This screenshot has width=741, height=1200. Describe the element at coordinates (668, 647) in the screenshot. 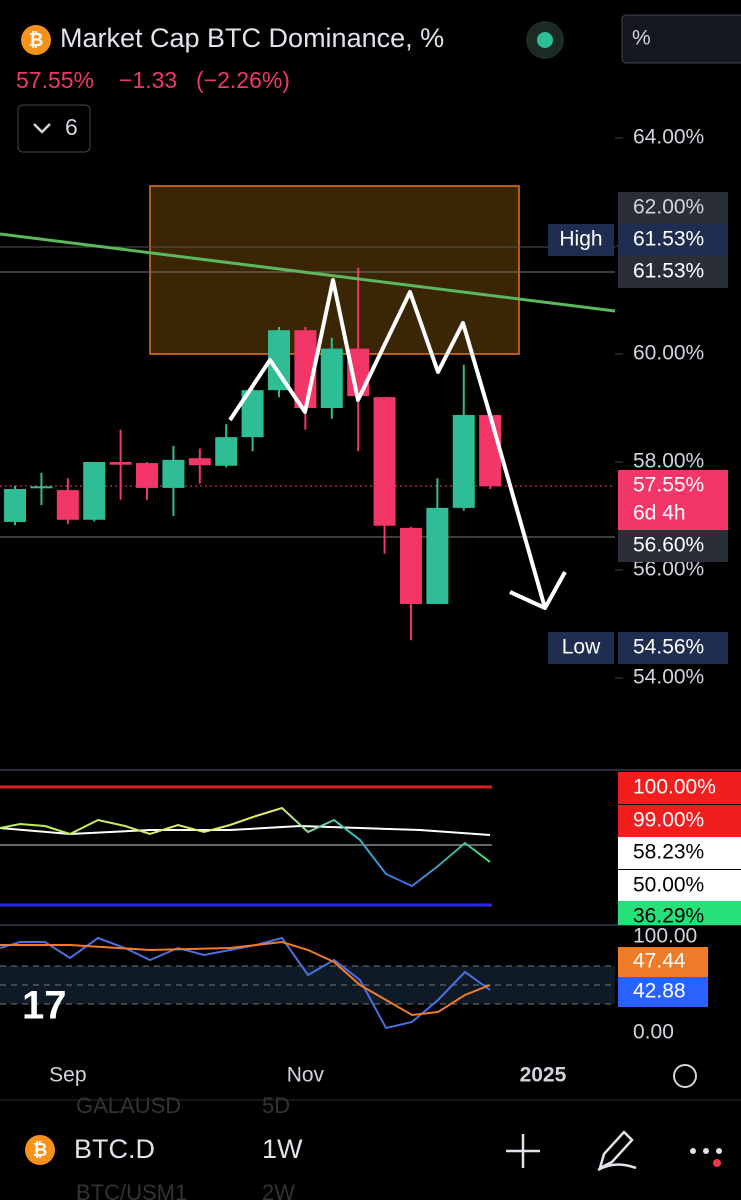

I see `price-label: 54.56%` at that location.